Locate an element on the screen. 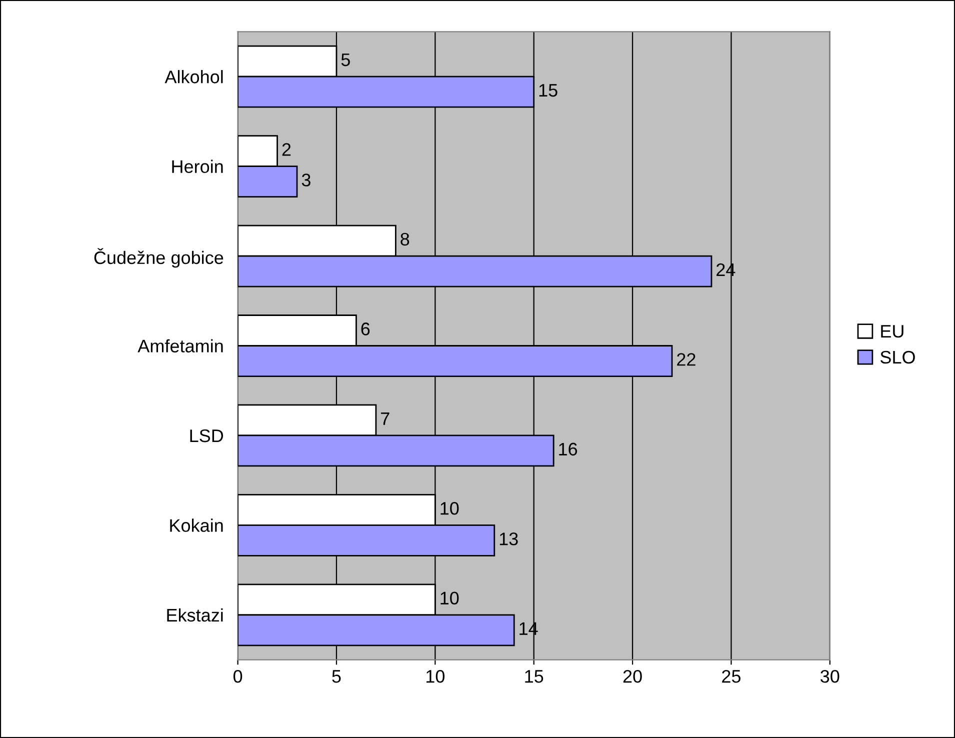 Image resolution: width=955 pixels, height=738 pixels. y-tick-label: Čudežne gobice is located at coordinates (159, 258).